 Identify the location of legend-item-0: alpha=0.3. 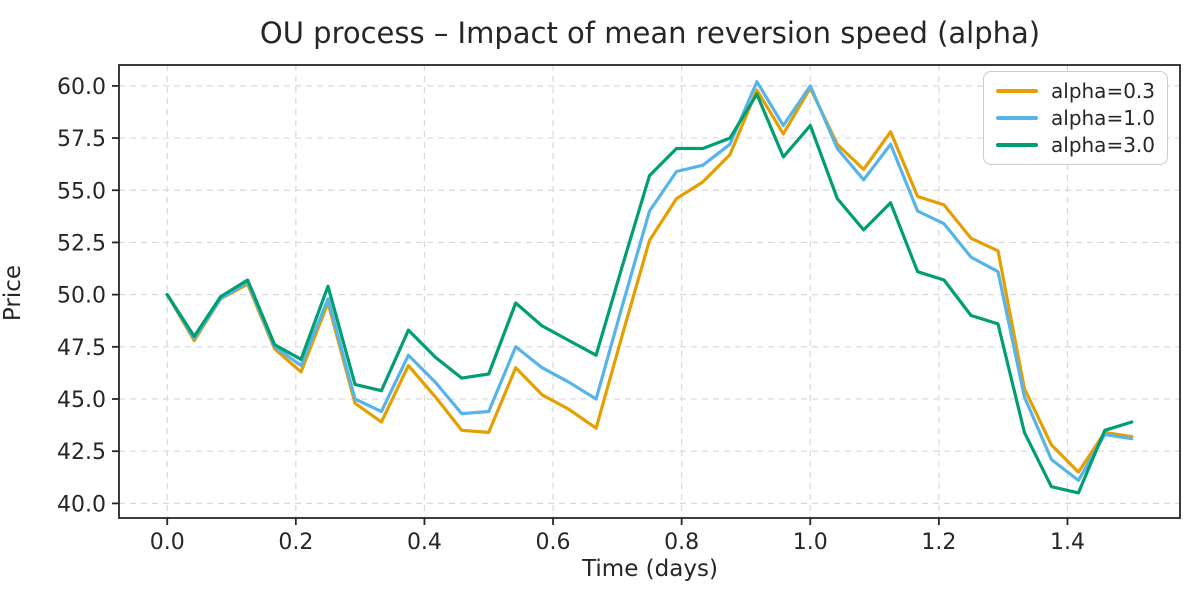
(1075, 91).